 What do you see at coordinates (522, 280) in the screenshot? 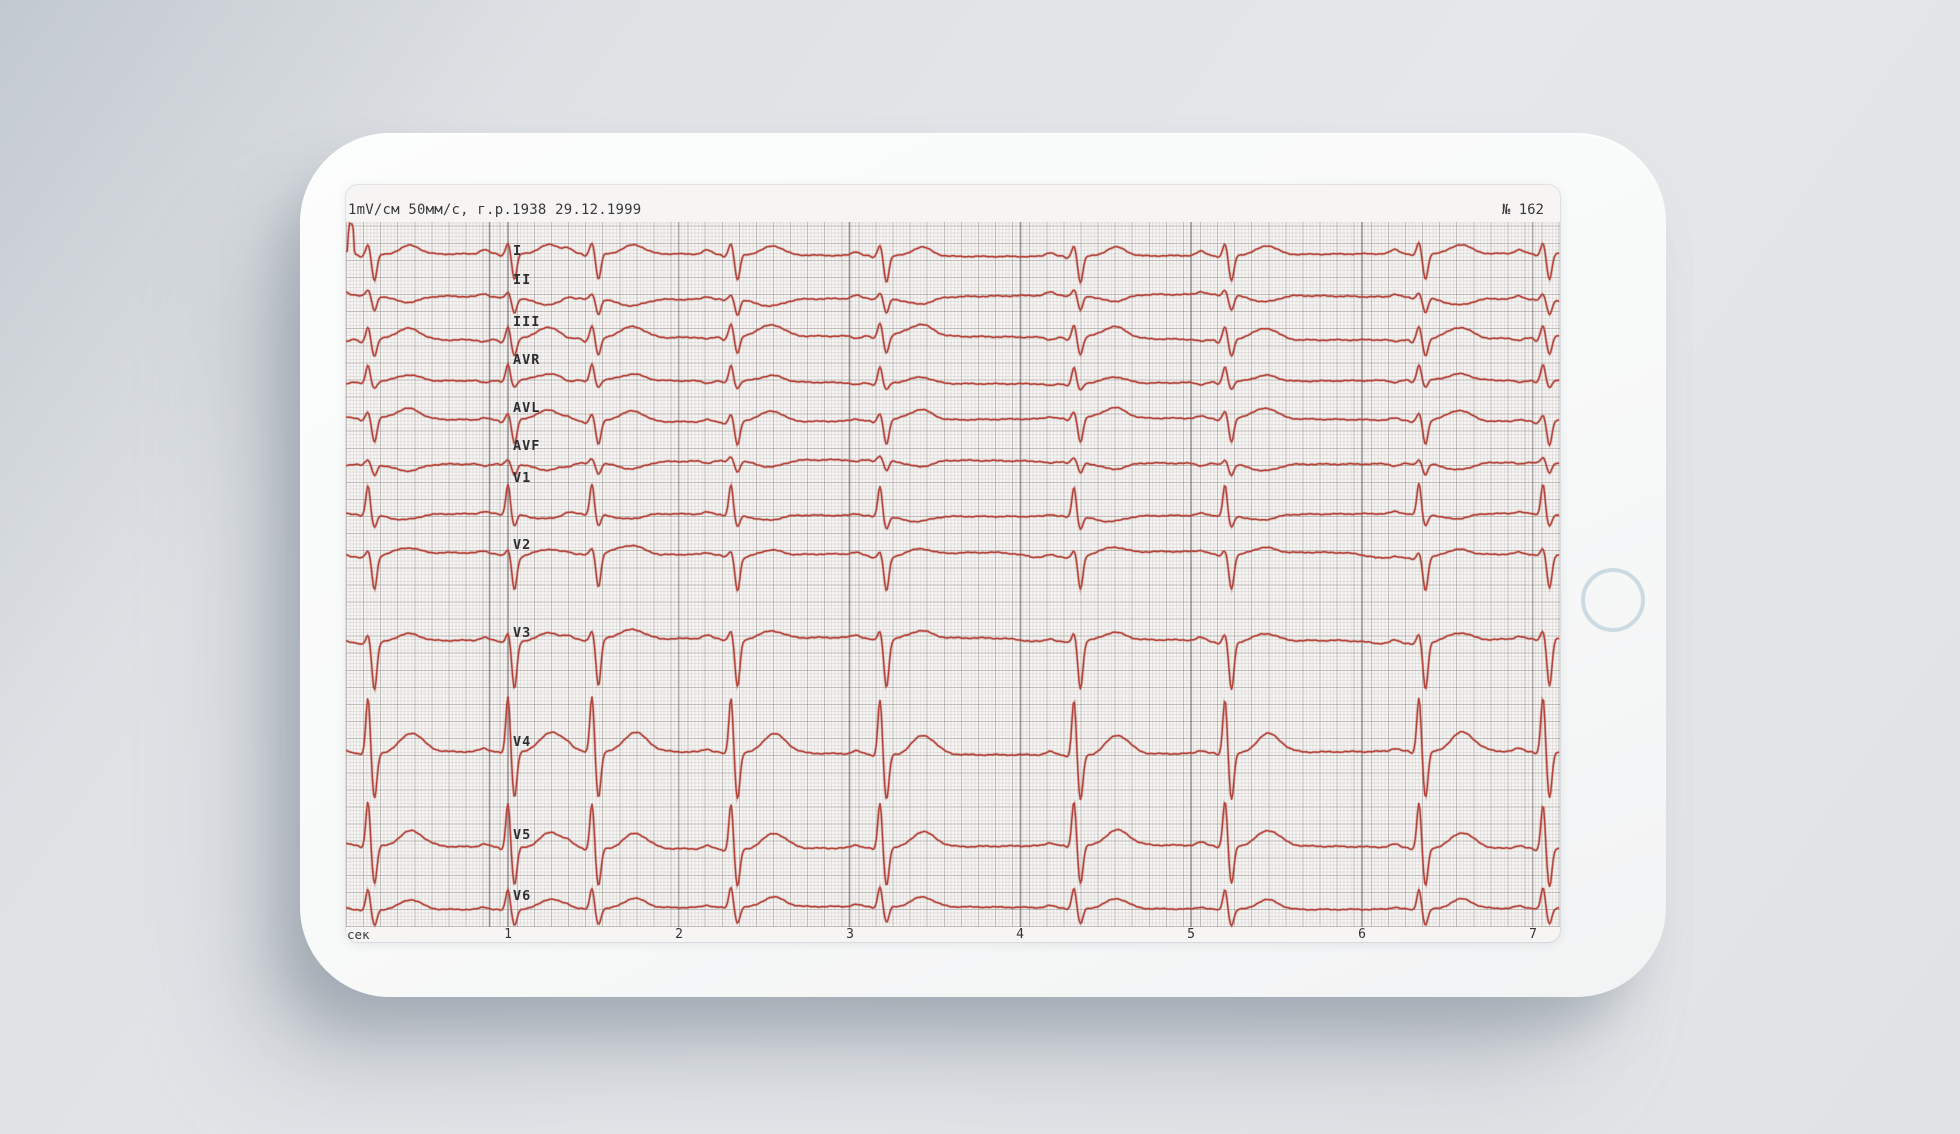
I see `lead-label-ii: II` at bounding box center [522, 280].